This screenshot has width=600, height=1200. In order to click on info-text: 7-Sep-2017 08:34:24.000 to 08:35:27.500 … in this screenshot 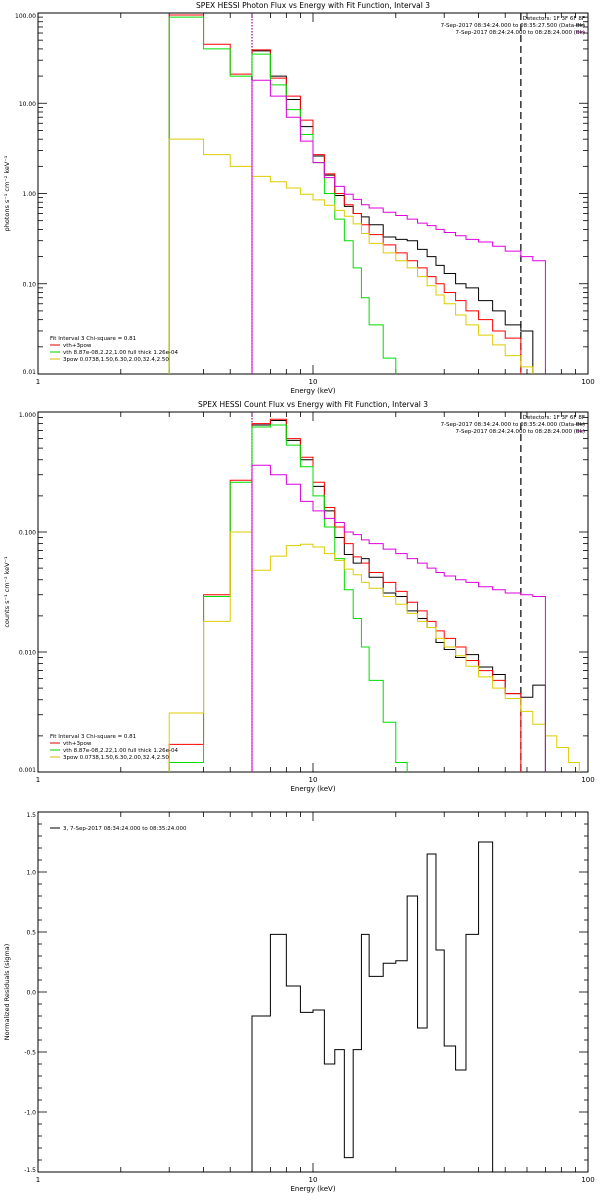, I will do `click(513, 26)`.